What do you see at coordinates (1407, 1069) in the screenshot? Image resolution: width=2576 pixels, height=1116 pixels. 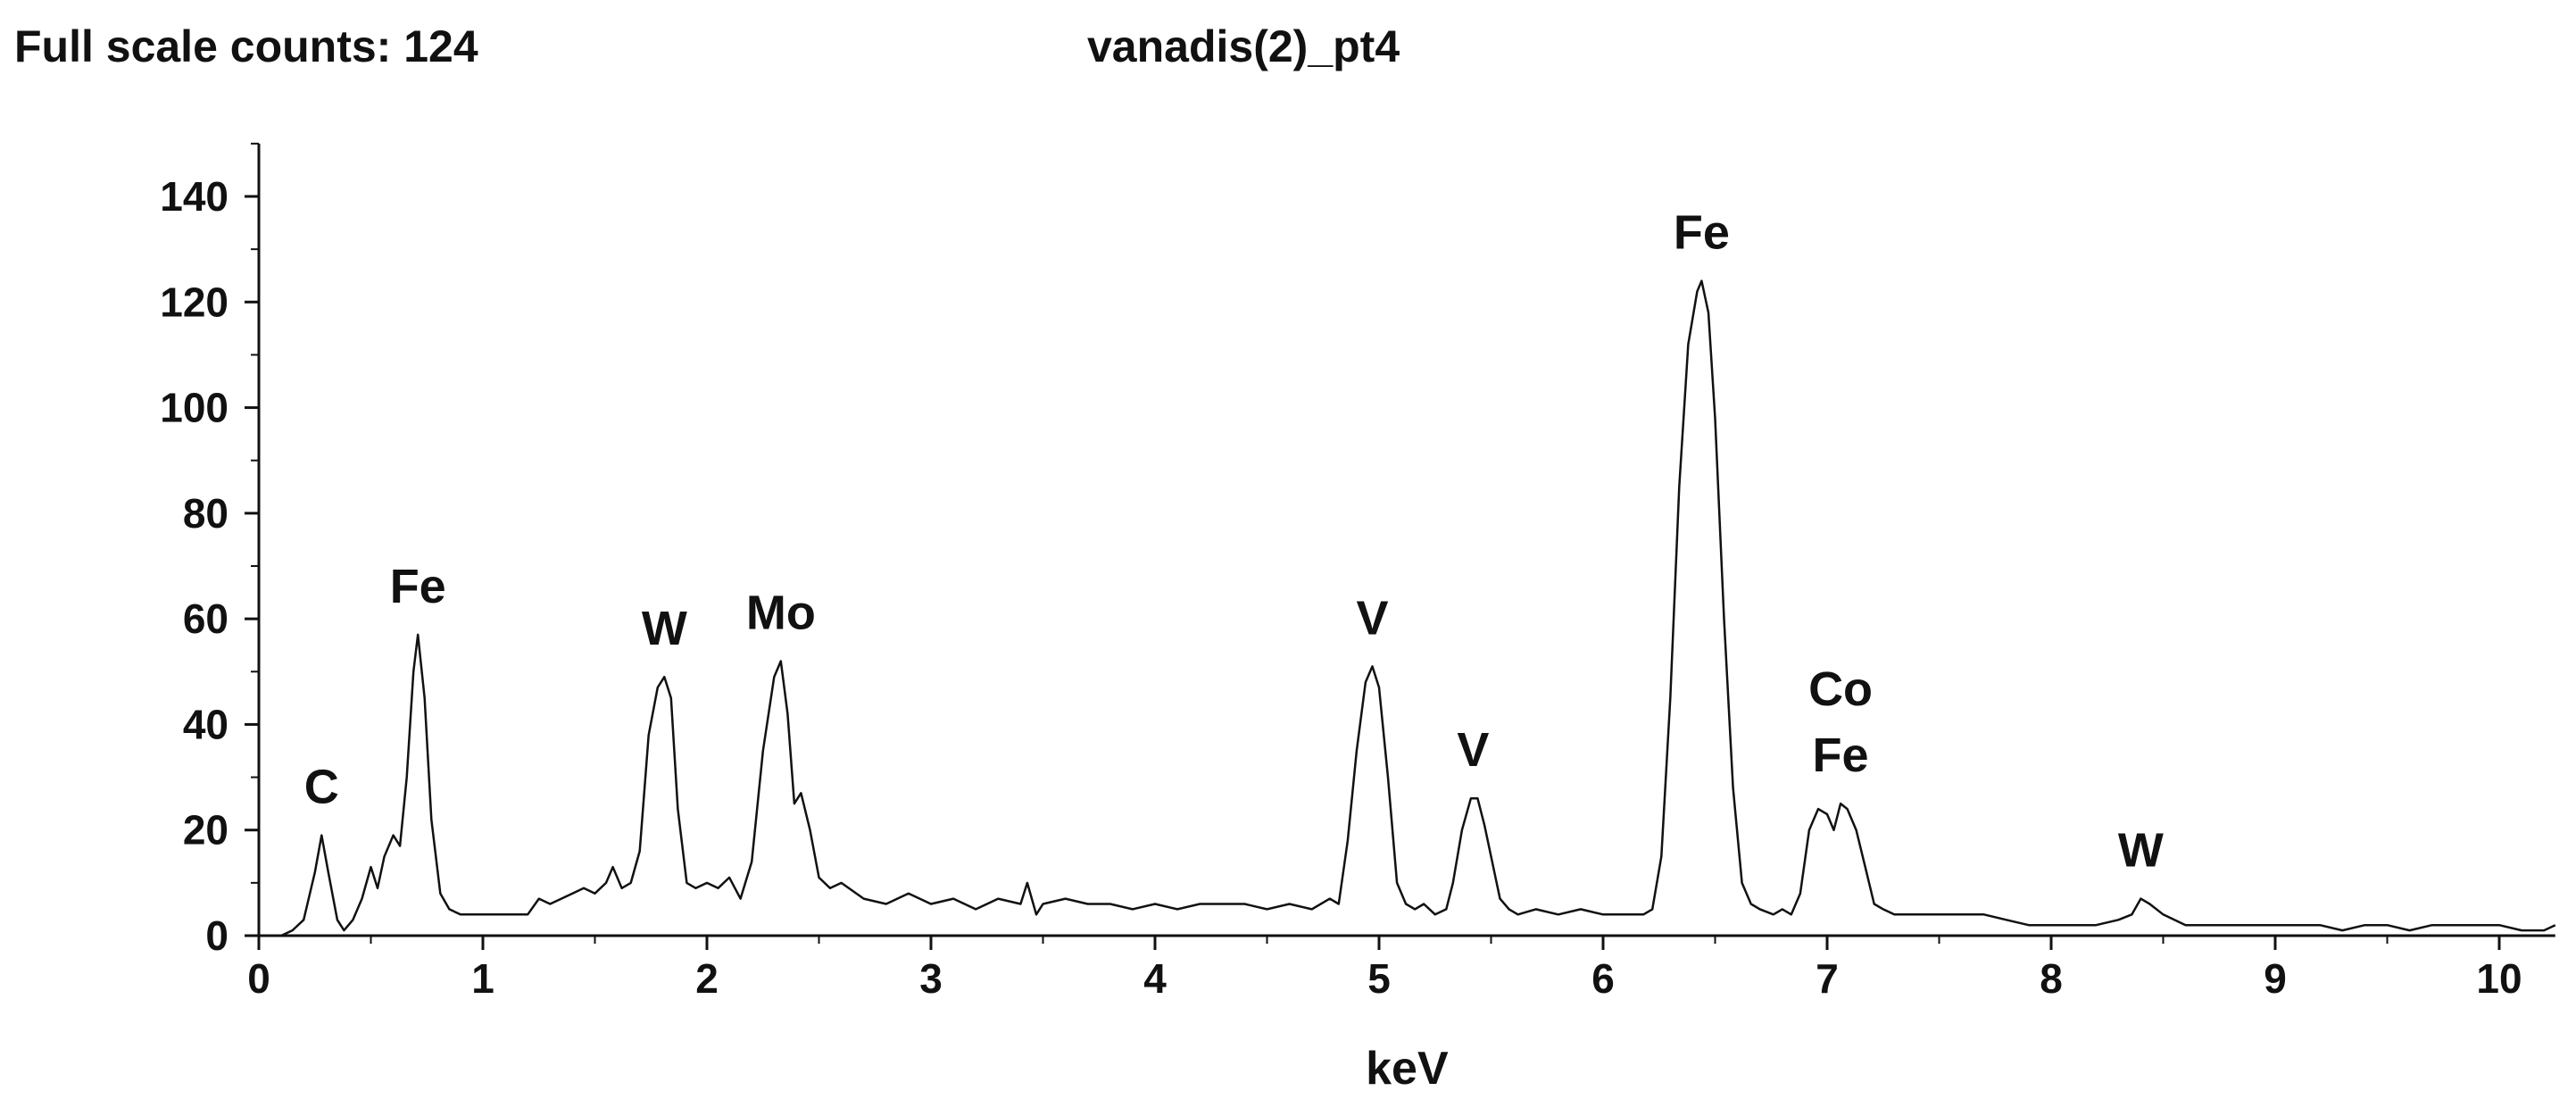 I see `x-axis-title: keV` at bounding box center [1407, 1069].